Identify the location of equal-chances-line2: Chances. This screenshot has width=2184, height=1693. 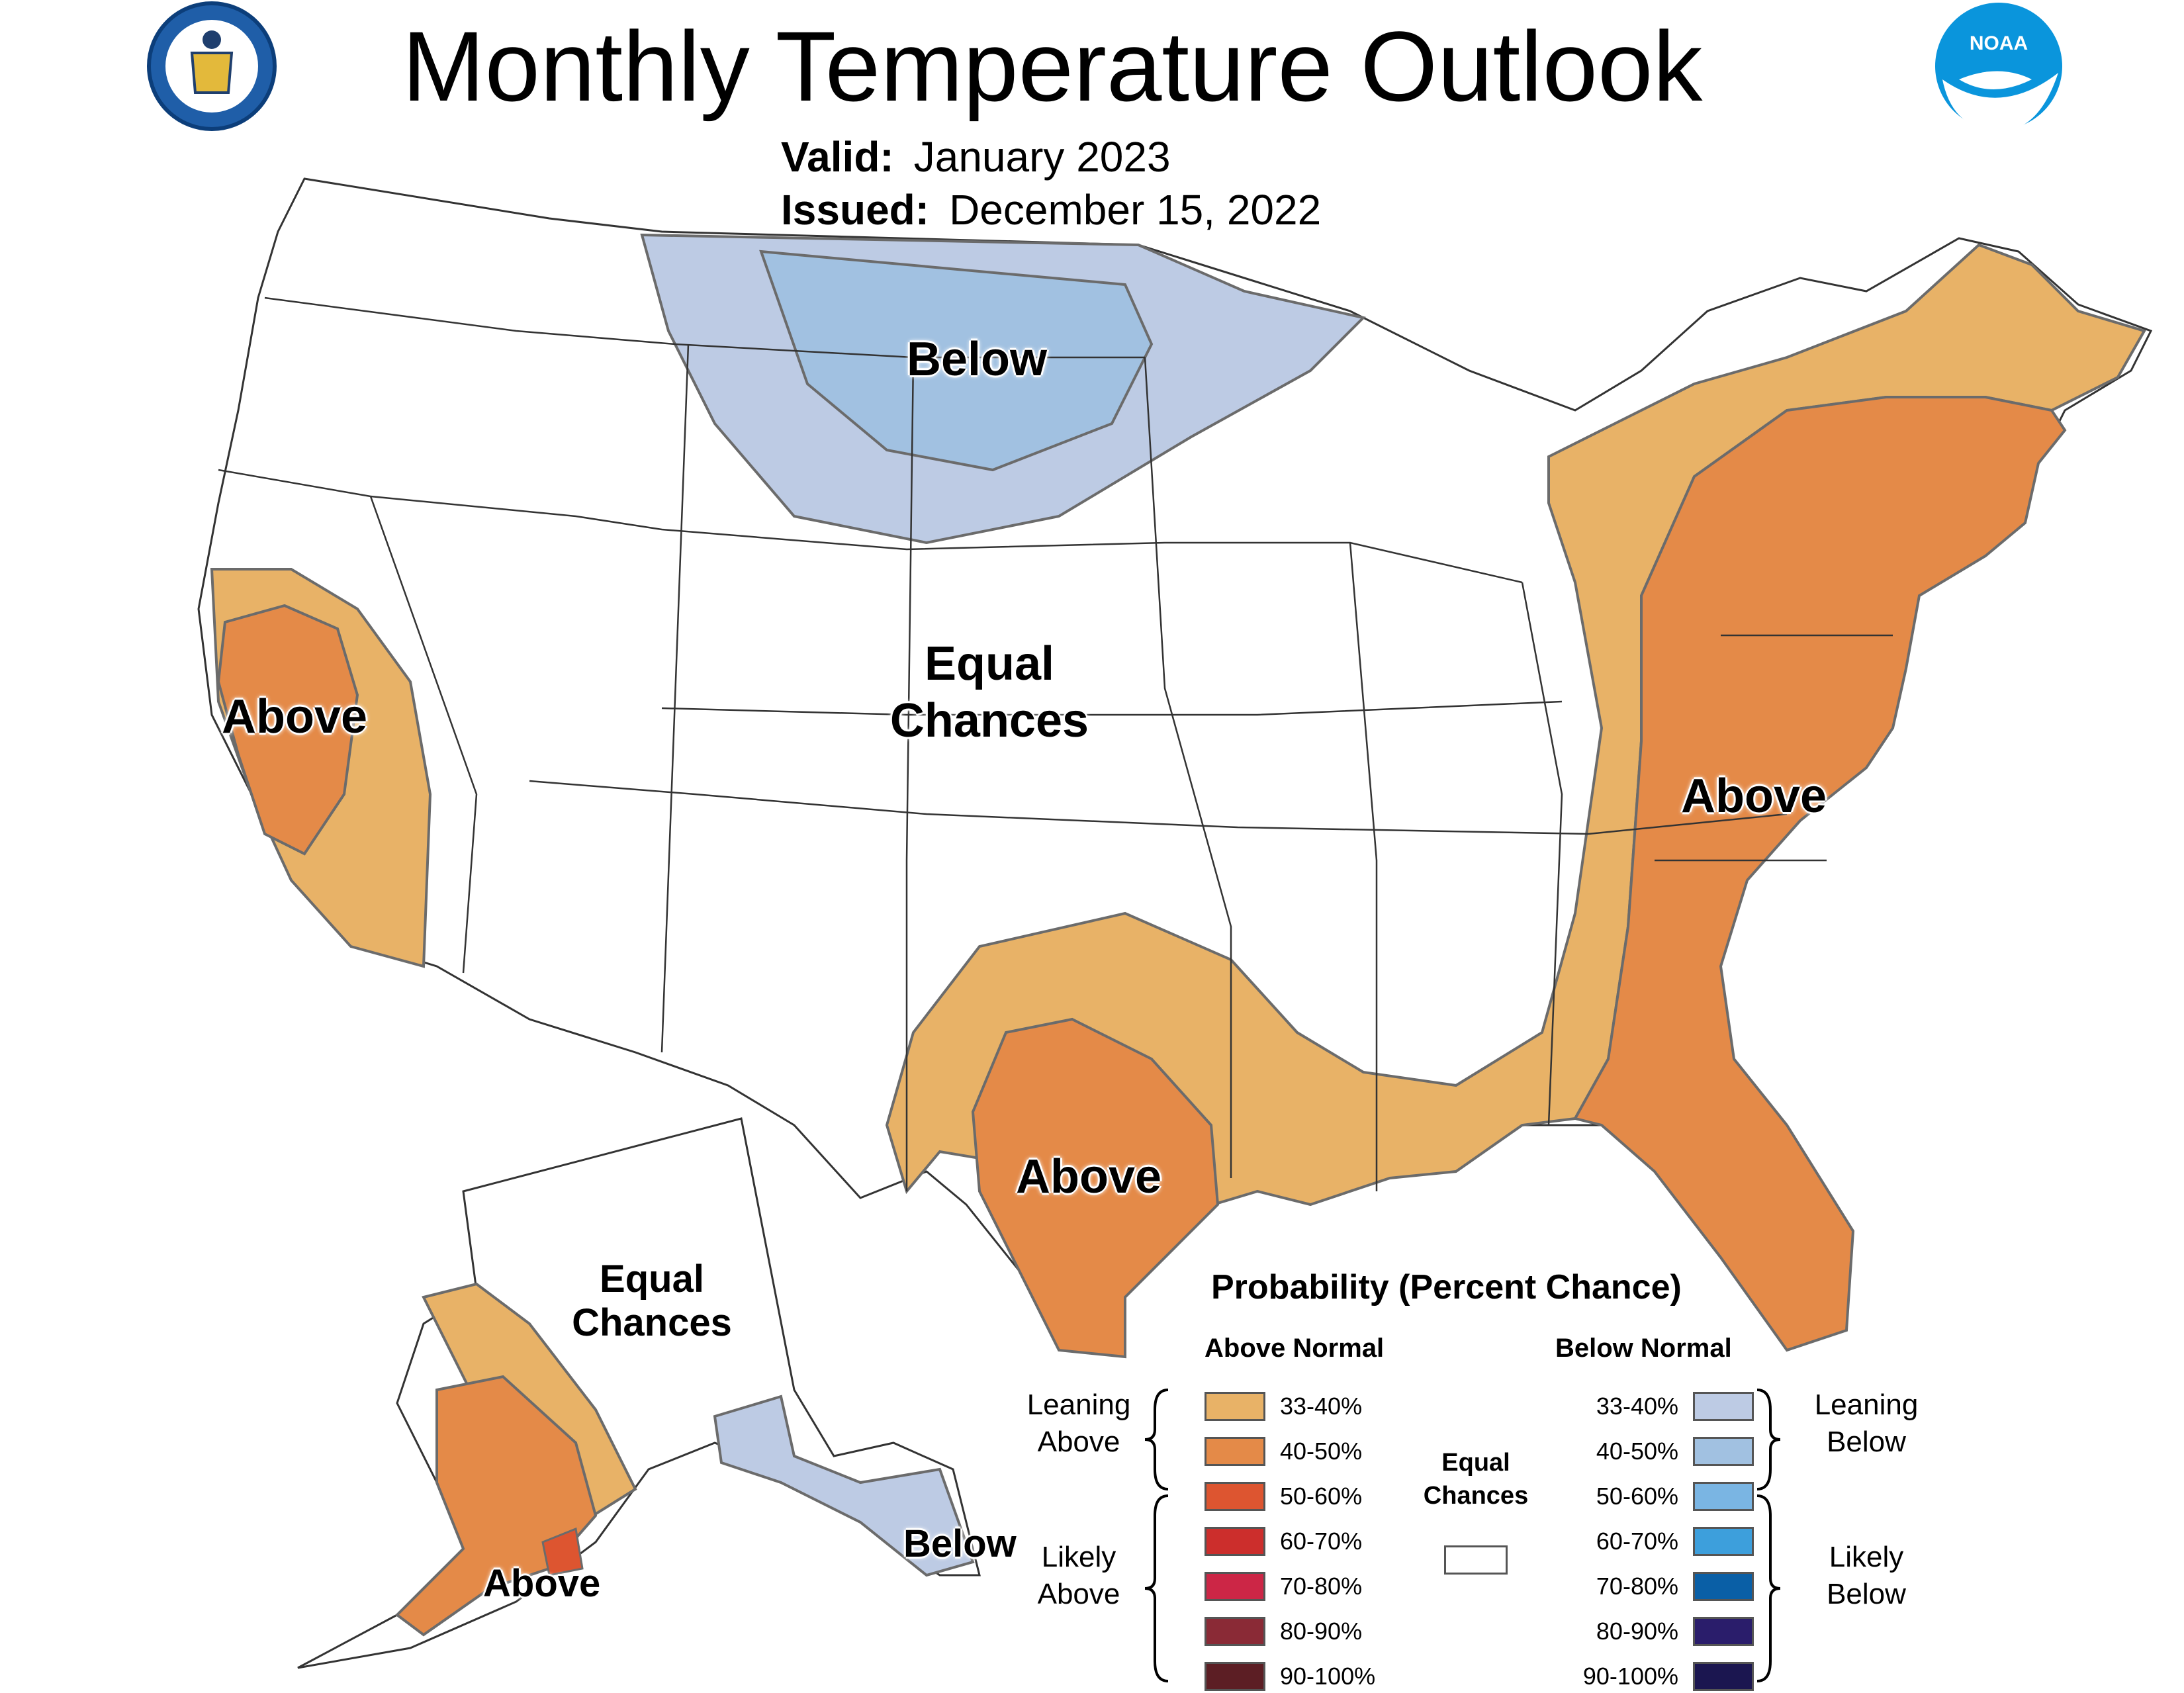
(1476, 1496).